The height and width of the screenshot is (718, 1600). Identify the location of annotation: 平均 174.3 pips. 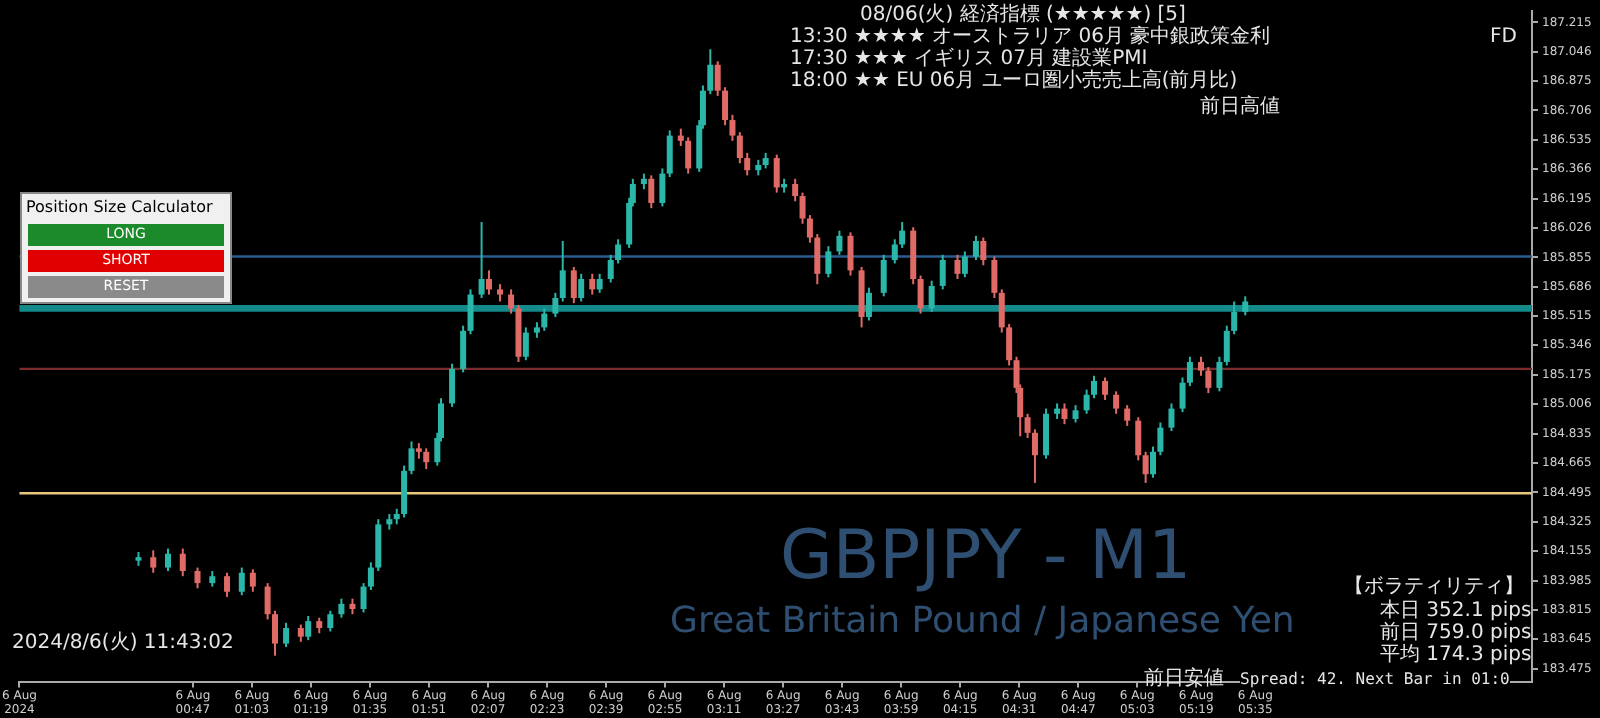
(1456, 655).